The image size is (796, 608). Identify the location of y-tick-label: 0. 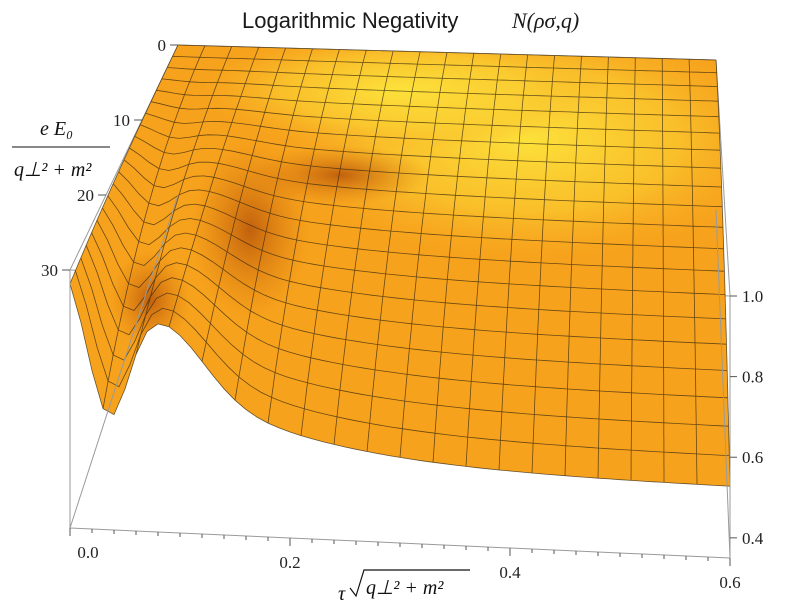
(162, 45).